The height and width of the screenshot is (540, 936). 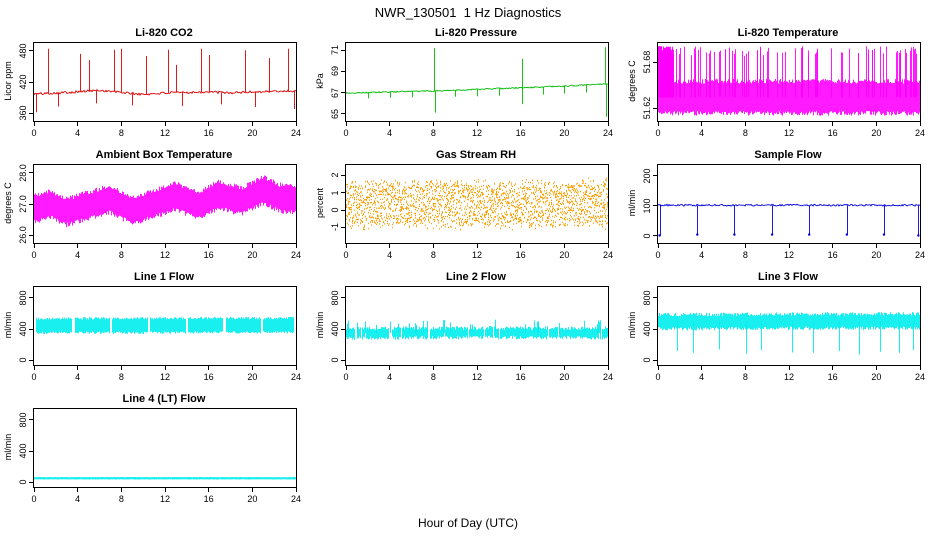 What do you see at coordinates (335, 175) in the screenshot?
I see `y-tick-label: 2` at bounding box center [335, 175].